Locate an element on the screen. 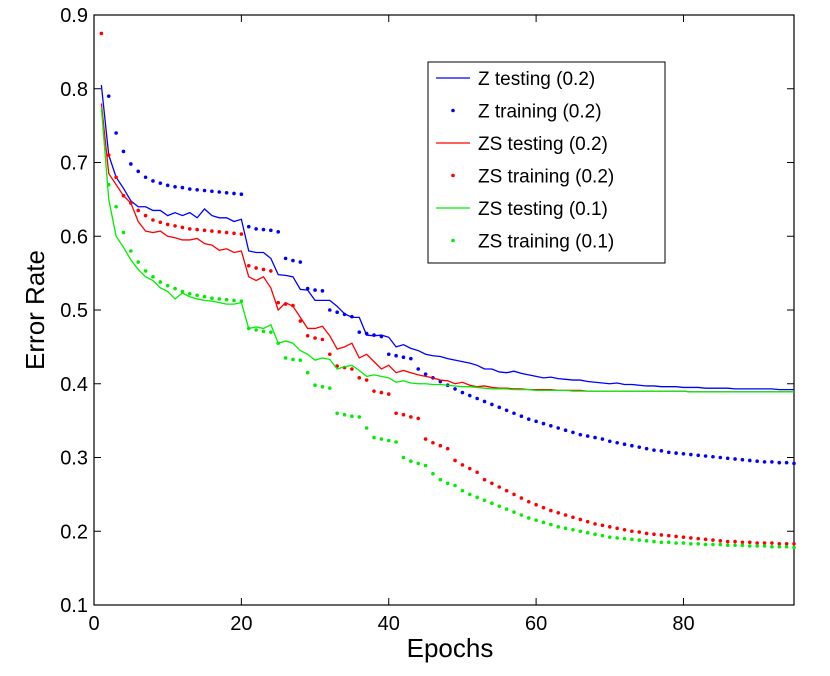  legend-entry: ZS testing (0.2) is located at coordinates (522, 144).